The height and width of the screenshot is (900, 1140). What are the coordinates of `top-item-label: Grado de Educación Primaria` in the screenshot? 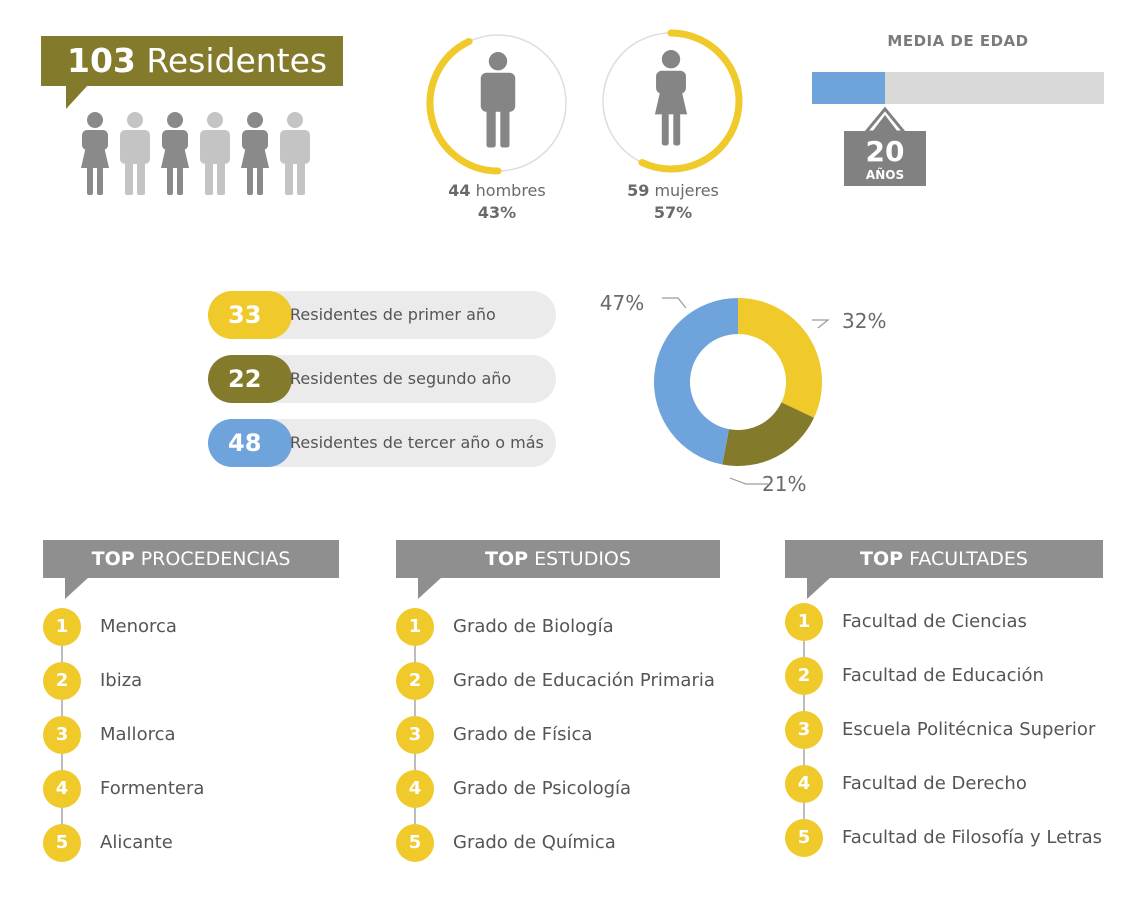 It's located at (584, 680).